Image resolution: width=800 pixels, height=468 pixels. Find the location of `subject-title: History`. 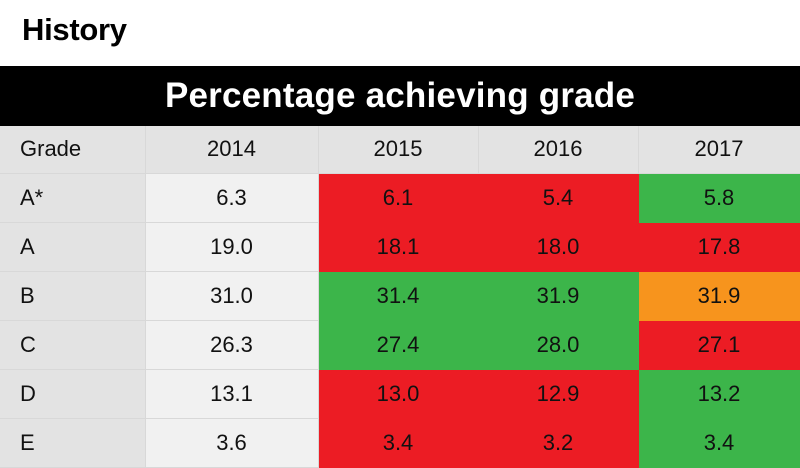

subject-title: History is located at coordinates (74, 29).